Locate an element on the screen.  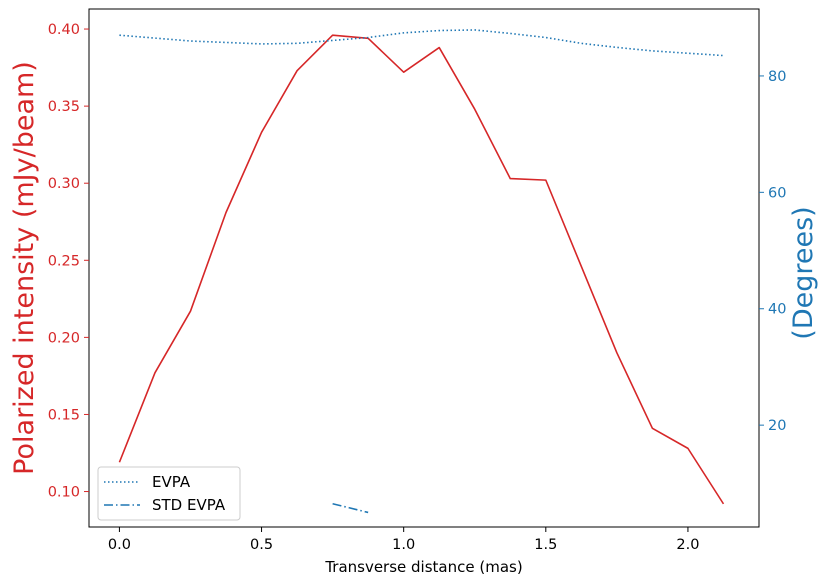
x-axis-label: Transverse distance (mas) is located at coordinates (423, 567).